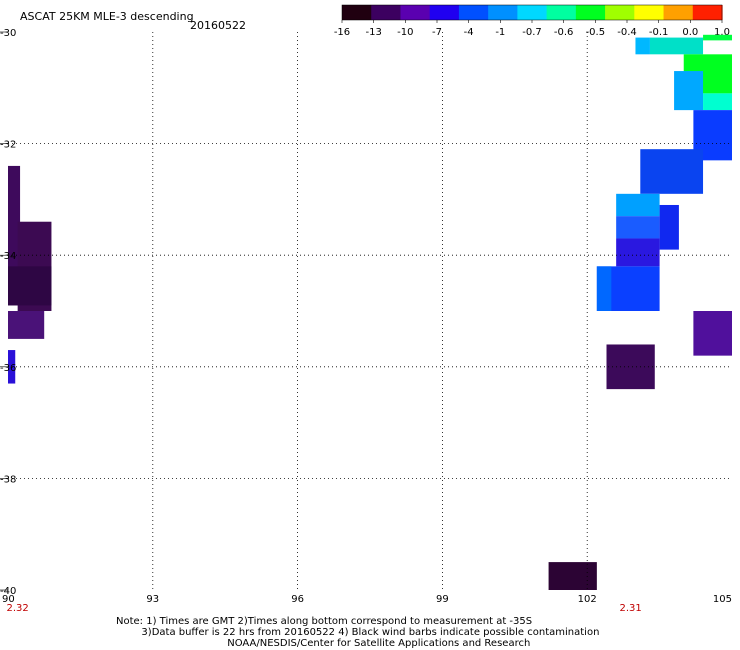  Describe the element at coordinates (722, 32) in the screenshot. I see `colorbar-tick-label: 1.0` at that location.